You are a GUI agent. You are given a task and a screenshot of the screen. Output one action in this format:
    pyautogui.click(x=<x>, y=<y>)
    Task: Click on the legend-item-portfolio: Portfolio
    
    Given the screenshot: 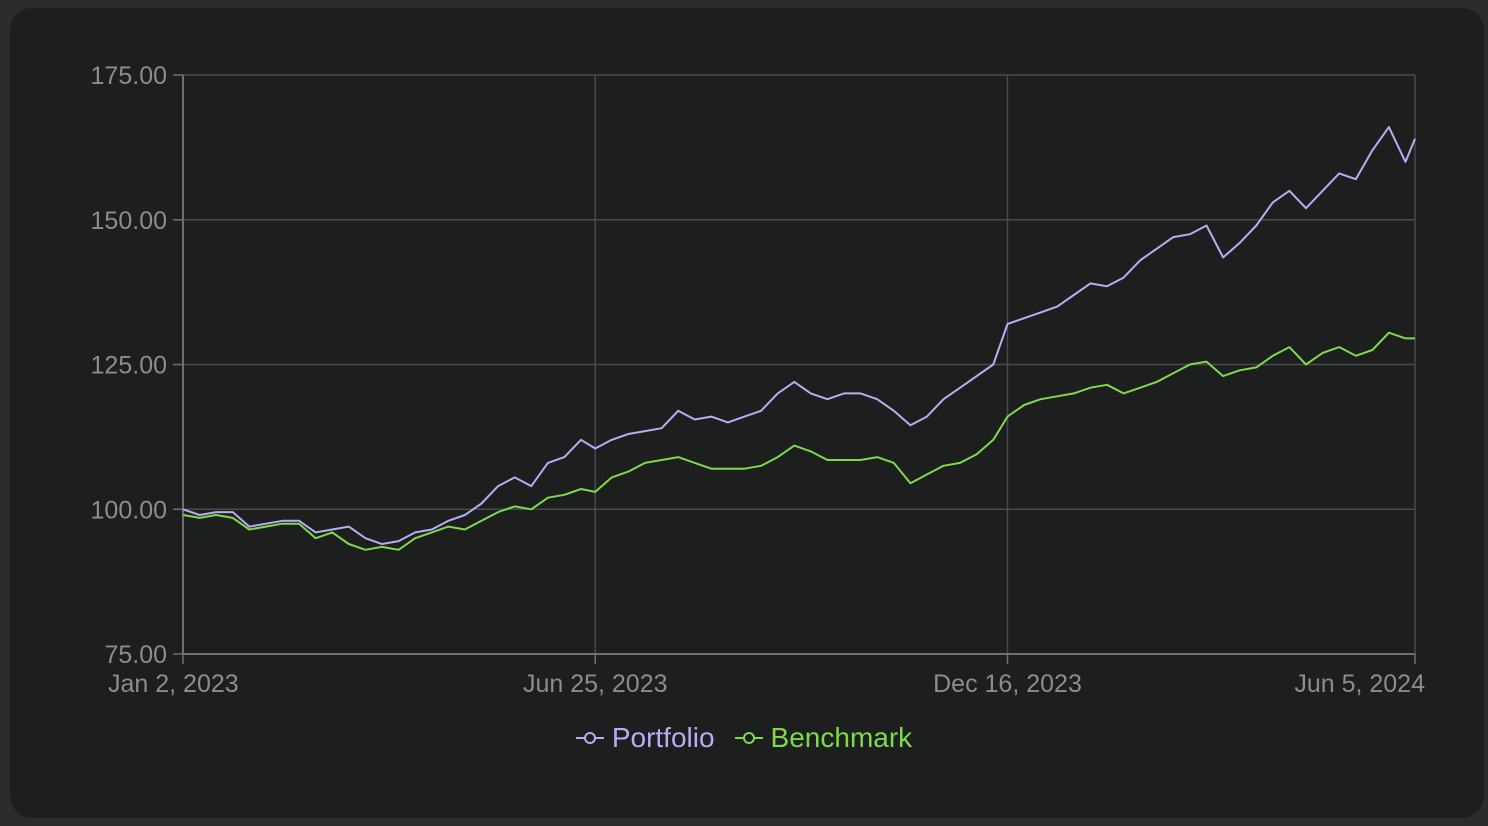 What is the action you would take?
    pyautogui.click(x=645, y=738)
    